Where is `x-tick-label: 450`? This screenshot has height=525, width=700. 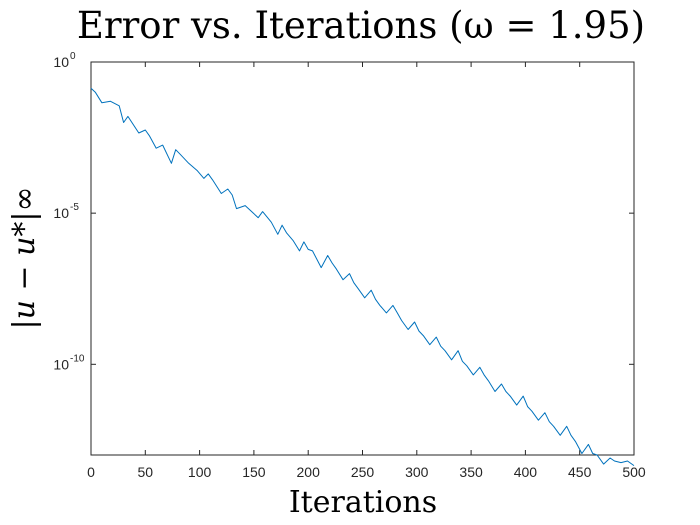
x-tick-label: 450 is located at coordinates (580, 472).